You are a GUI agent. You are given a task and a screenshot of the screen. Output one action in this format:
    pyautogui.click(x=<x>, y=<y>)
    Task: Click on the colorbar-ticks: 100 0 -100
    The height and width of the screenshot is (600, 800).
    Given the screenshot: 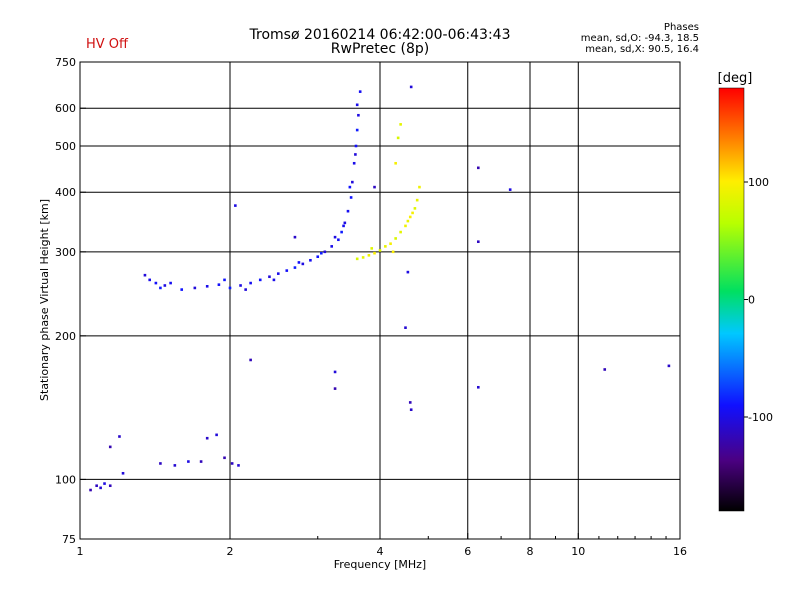 What is the action you would take?
    pyautogui.click(x=758, y=300)
    